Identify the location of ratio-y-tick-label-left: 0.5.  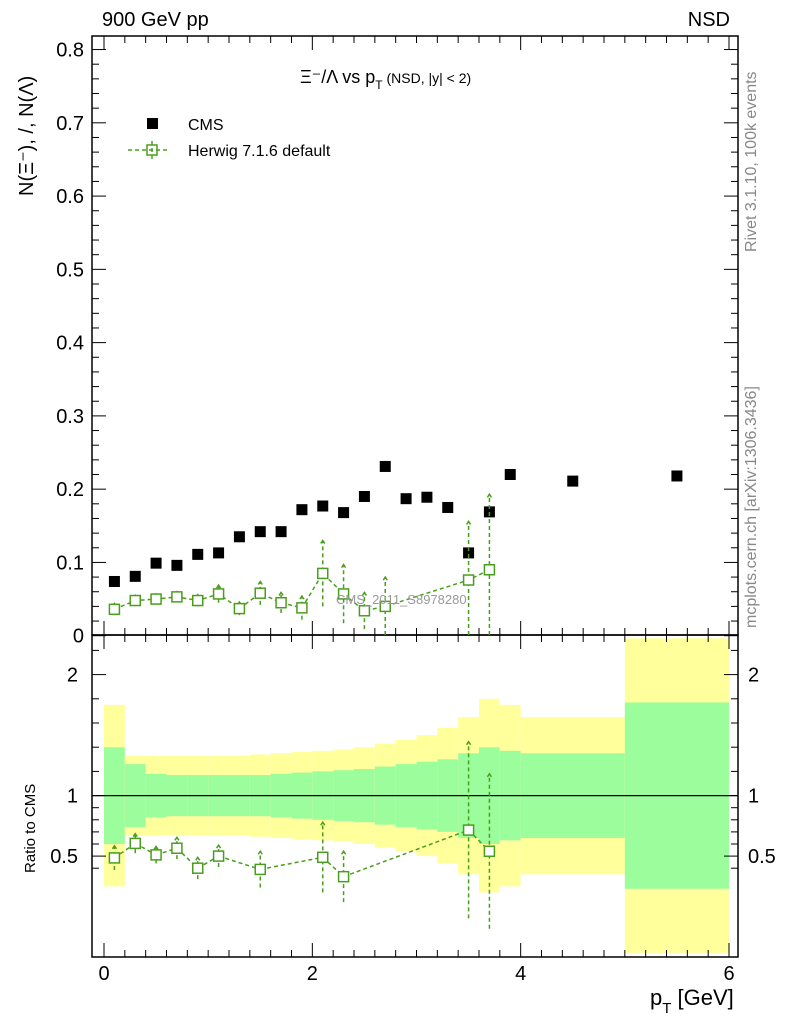
(64, 857).